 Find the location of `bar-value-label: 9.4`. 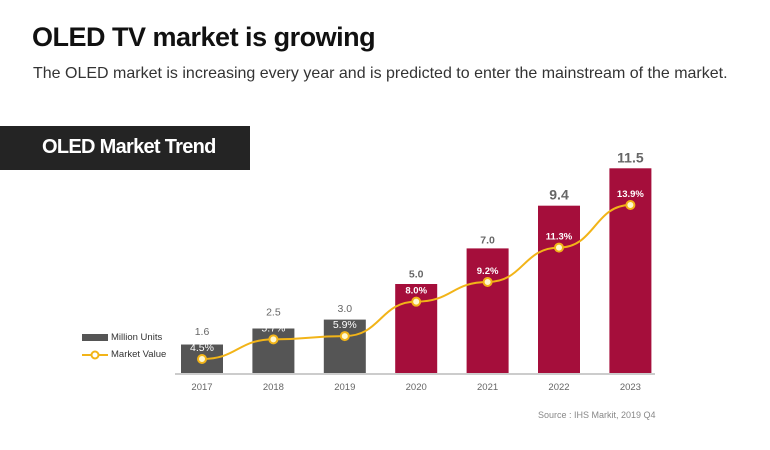

bar-value-label: 9.4 is located at coordinates (559, 195).